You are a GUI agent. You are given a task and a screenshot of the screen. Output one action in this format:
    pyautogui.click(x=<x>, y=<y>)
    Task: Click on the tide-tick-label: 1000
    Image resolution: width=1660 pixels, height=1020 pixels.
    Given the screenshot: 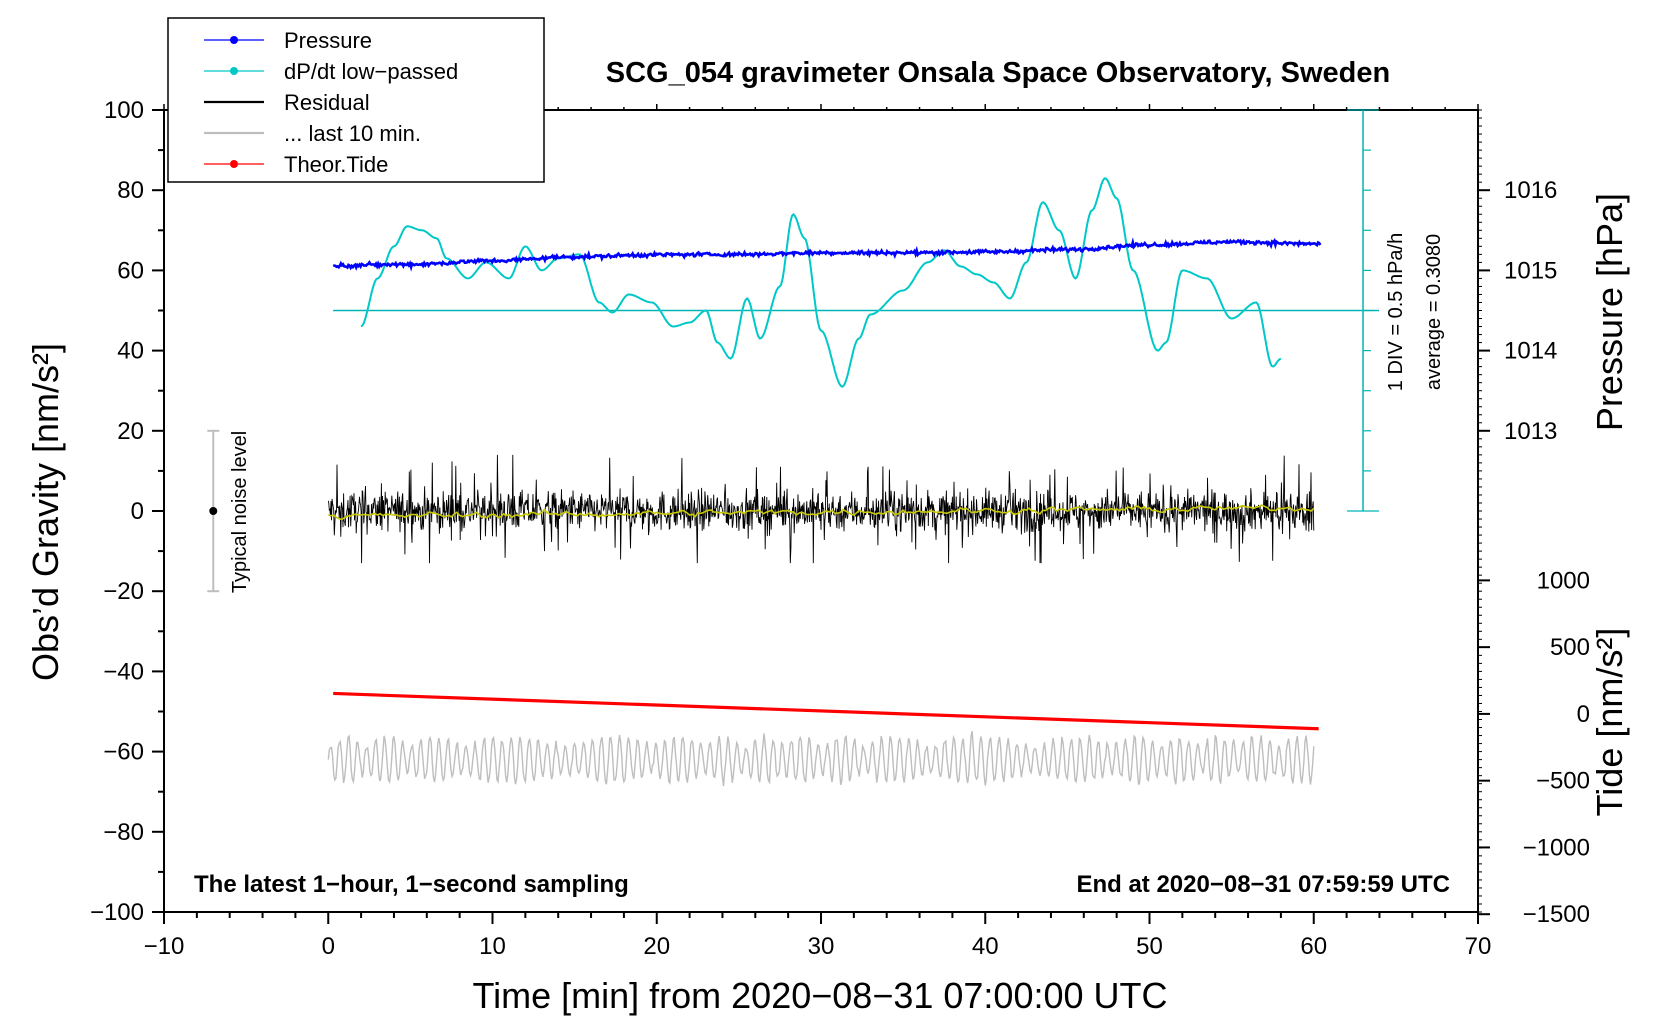 What is the action you would take?
    pyautogui.click(x=1563, y=580)
    